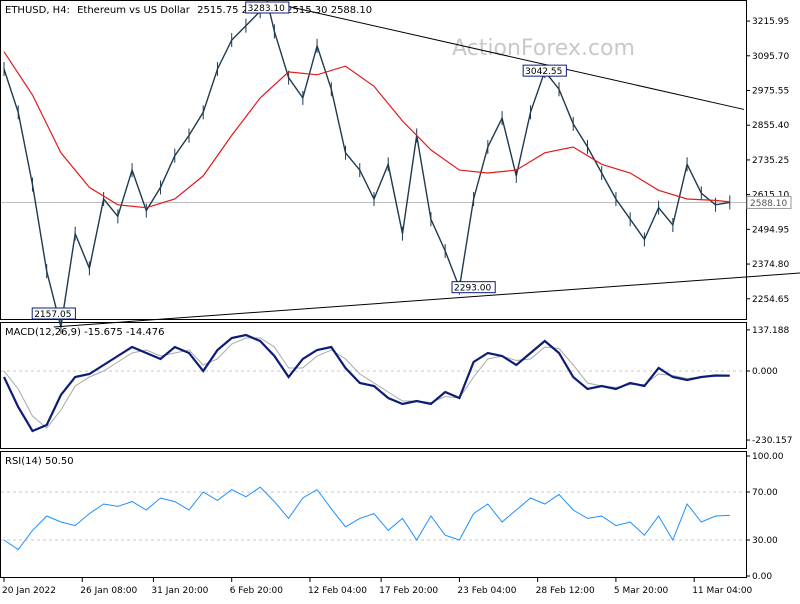 Image resolution: width=800 pixels, height=604 pixels. Describe the element at coordinates (108, 591) in the screenshot. I see `x-tick-label: 26 Jan 08:00` at that location.